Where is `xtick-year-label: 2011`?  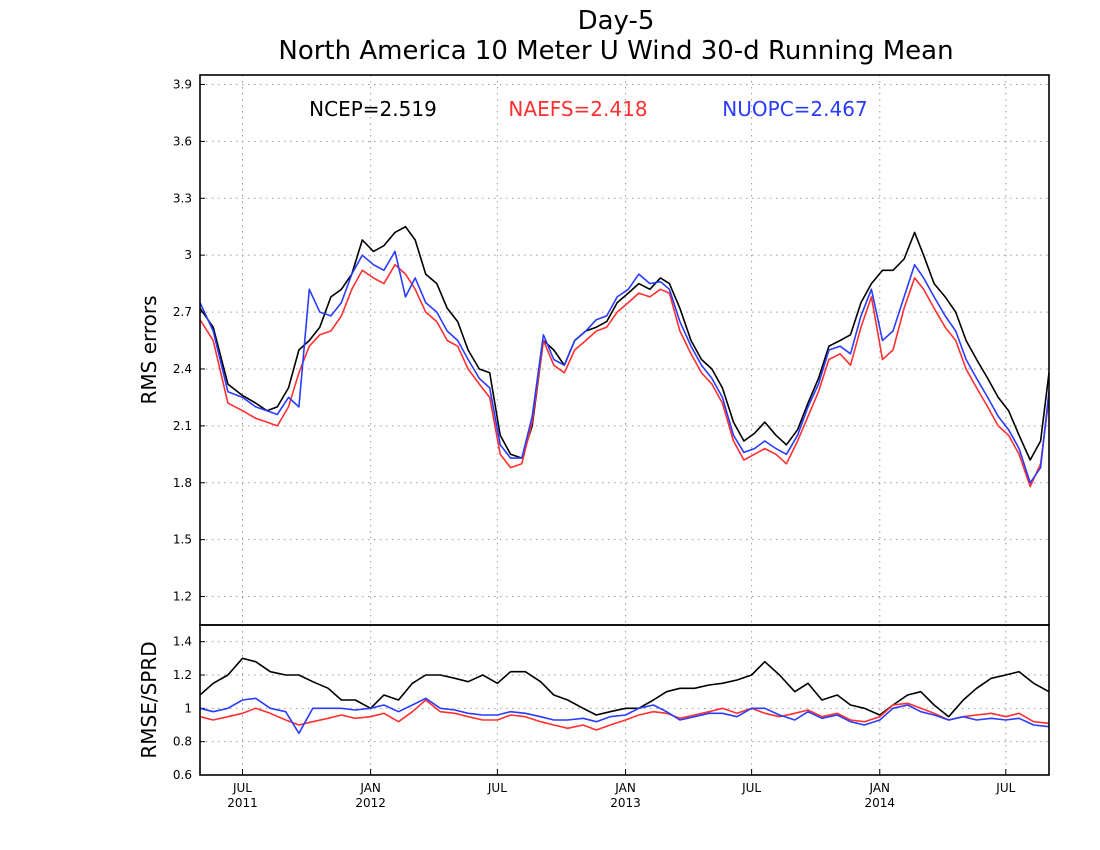
xtick-year-label: 2011 is located at coordinates (242, 803).